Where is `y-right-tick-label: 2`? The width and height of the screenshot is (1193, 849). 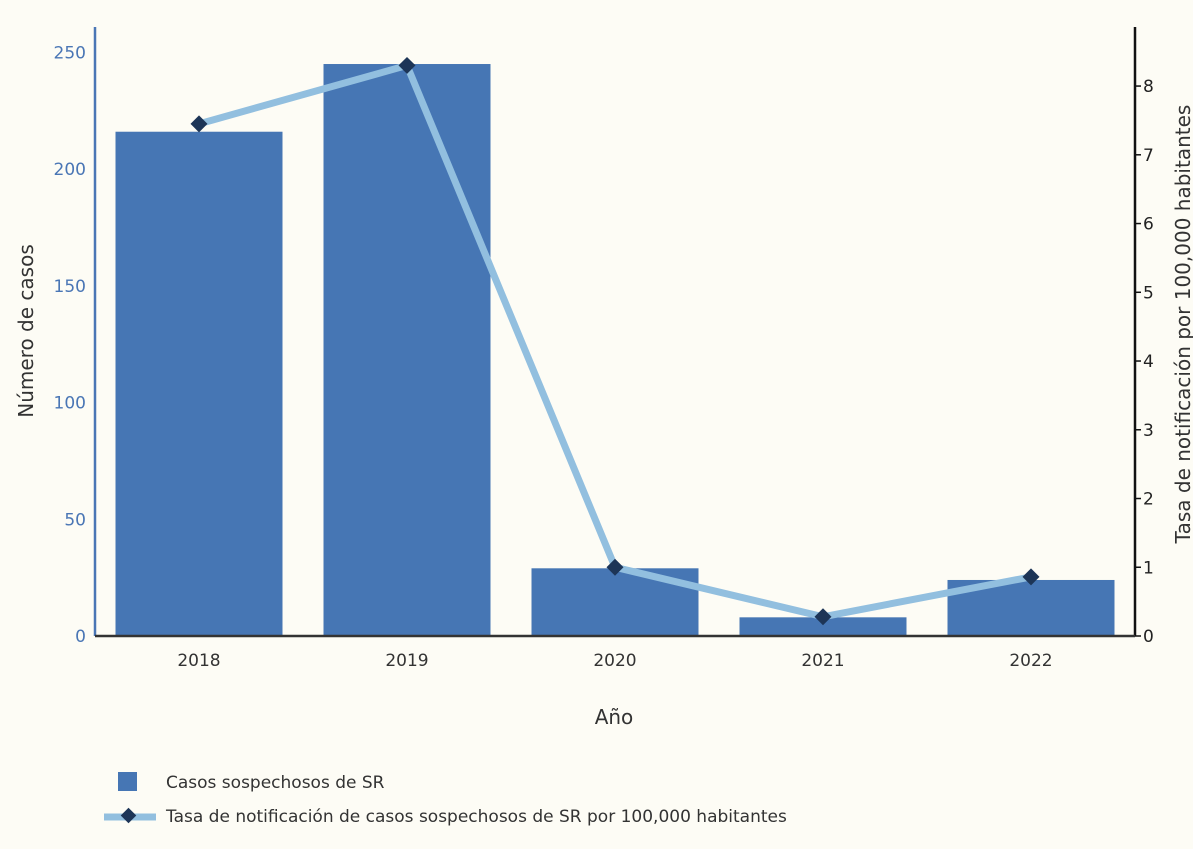
y-right-tick-label: 2 is located at coordinates (1148, 500).